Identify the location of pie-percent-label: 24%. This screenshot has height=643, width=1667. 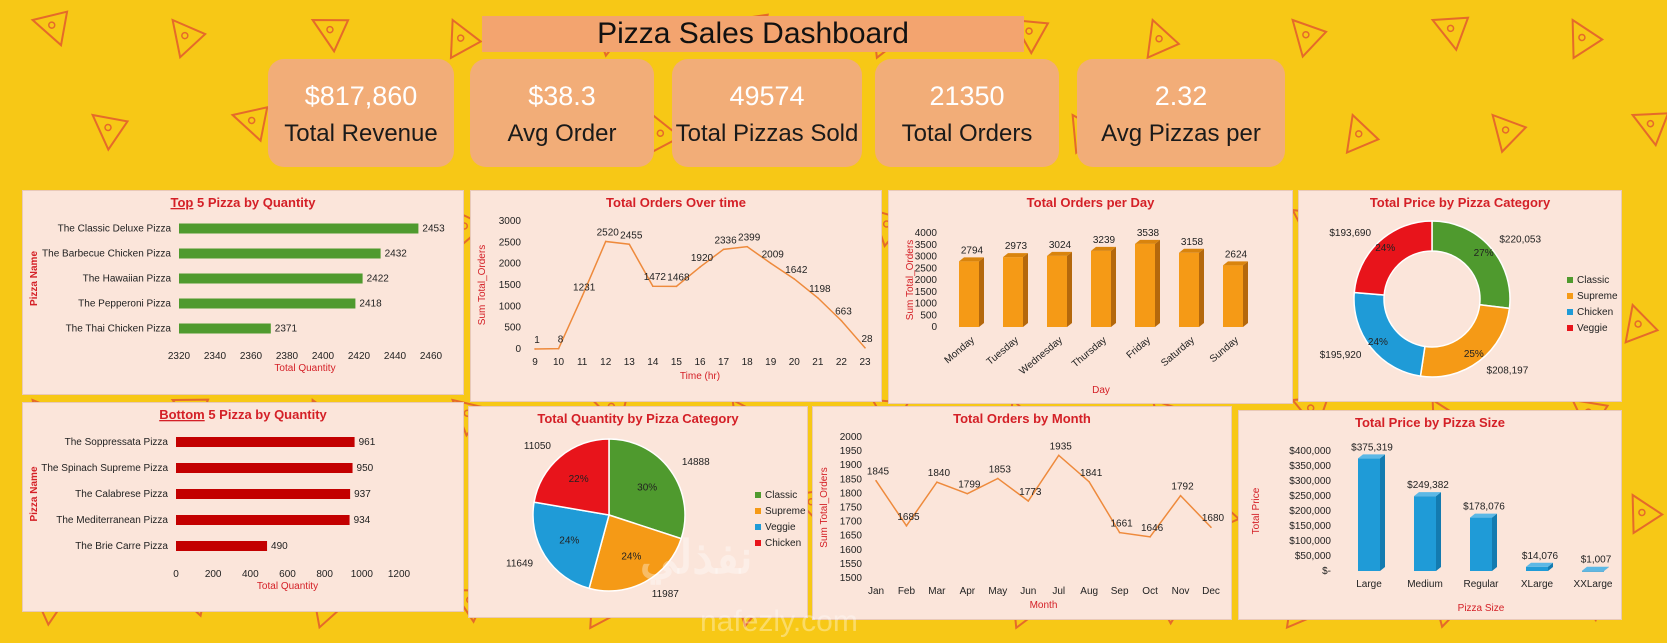
(569, 540).